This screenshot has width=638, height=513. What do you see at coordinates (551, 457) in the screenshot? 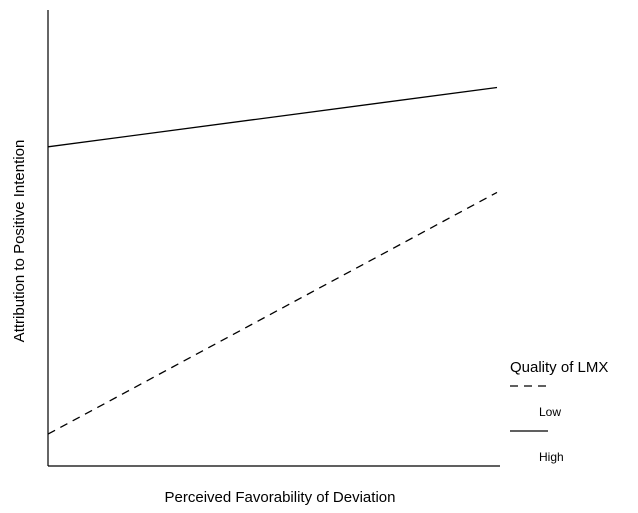
I see `legend-label-high: High` at bounding box center [551, 457].